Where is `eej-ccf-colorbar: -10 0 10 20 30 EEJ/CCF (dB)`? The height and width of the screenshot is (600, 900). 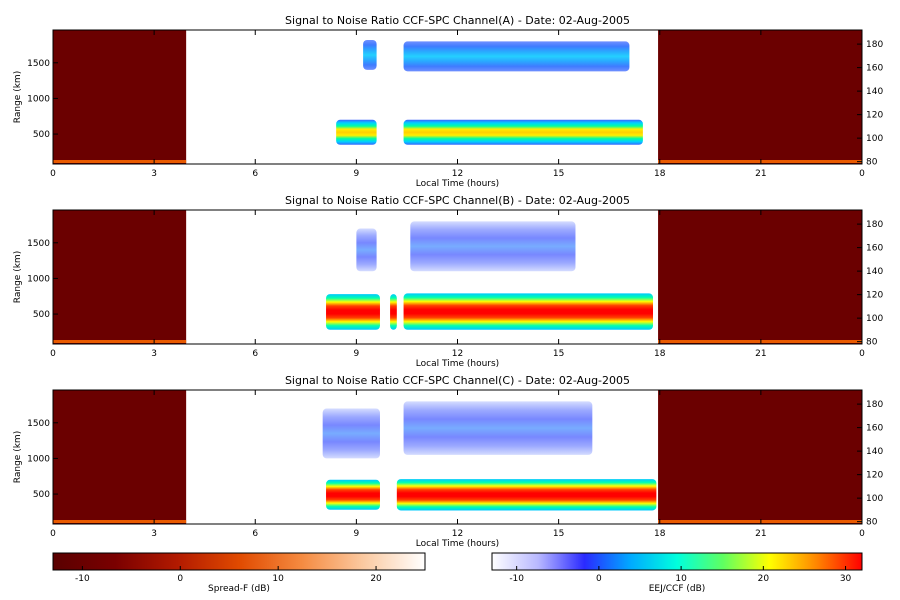 eej-ccf-colorbar: -10 0 10 20 30 EEJ/CCF (dB) is located at coordinates (677, 573).